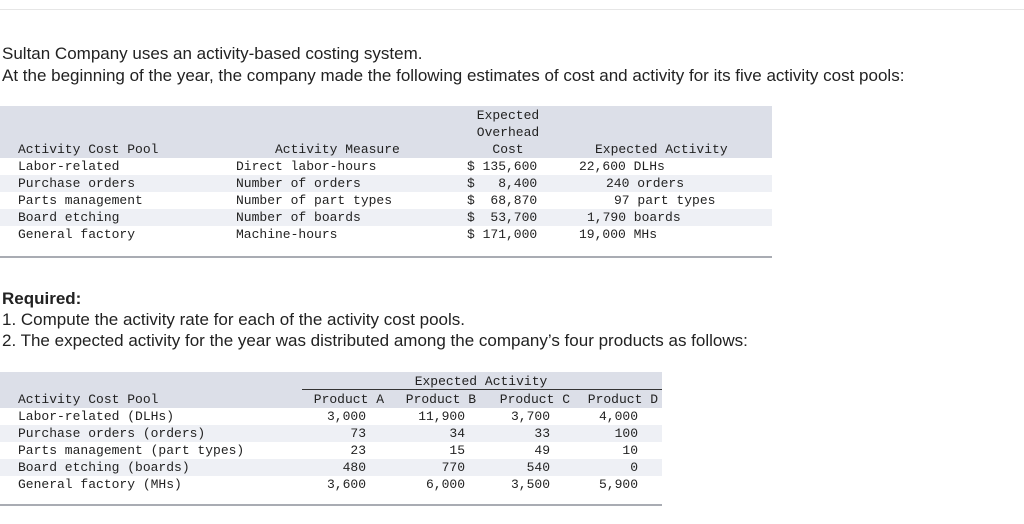  What do you see at coordinates (88, 399) in the screenshot?
I see `table2-header-pool: Activity Cost Pool` at bounding box center [88, 399].